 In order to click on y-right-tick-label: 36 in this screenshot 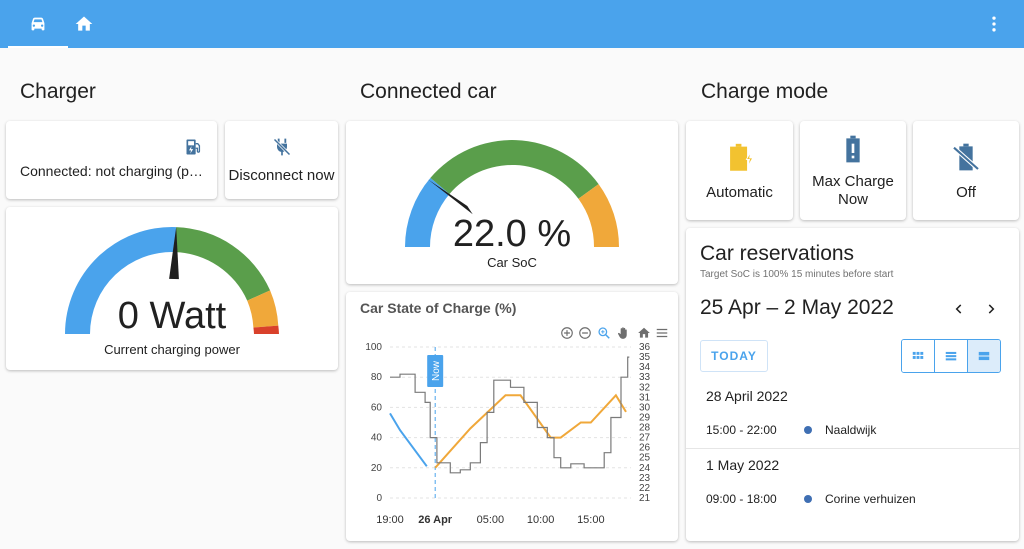, I will do `click(645, 347)`.